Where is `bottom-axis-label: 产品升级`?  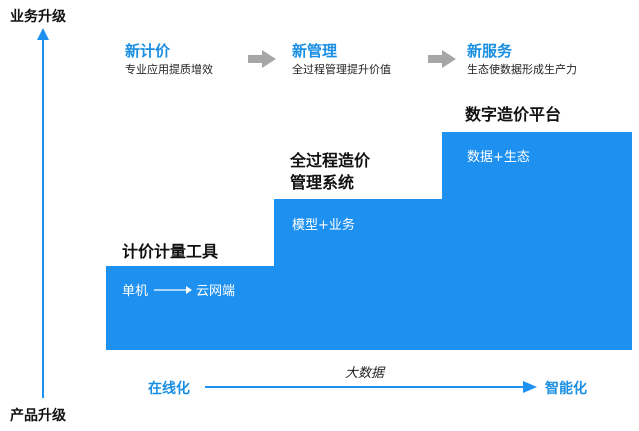 bottom-axis-label: 产品升级 is located at coordinates (38, 415).